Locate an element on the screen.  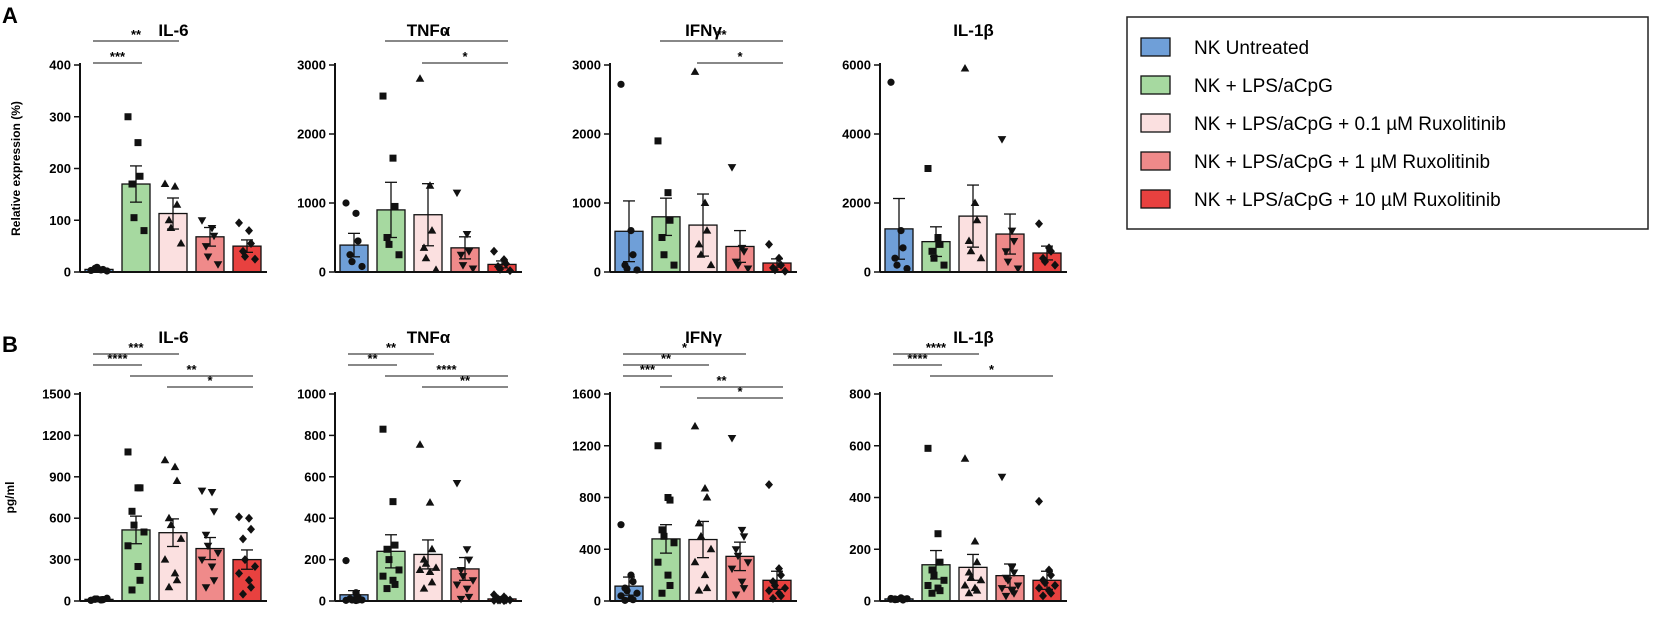
y-tick-label: 400 is located at coordinates (860, 497).